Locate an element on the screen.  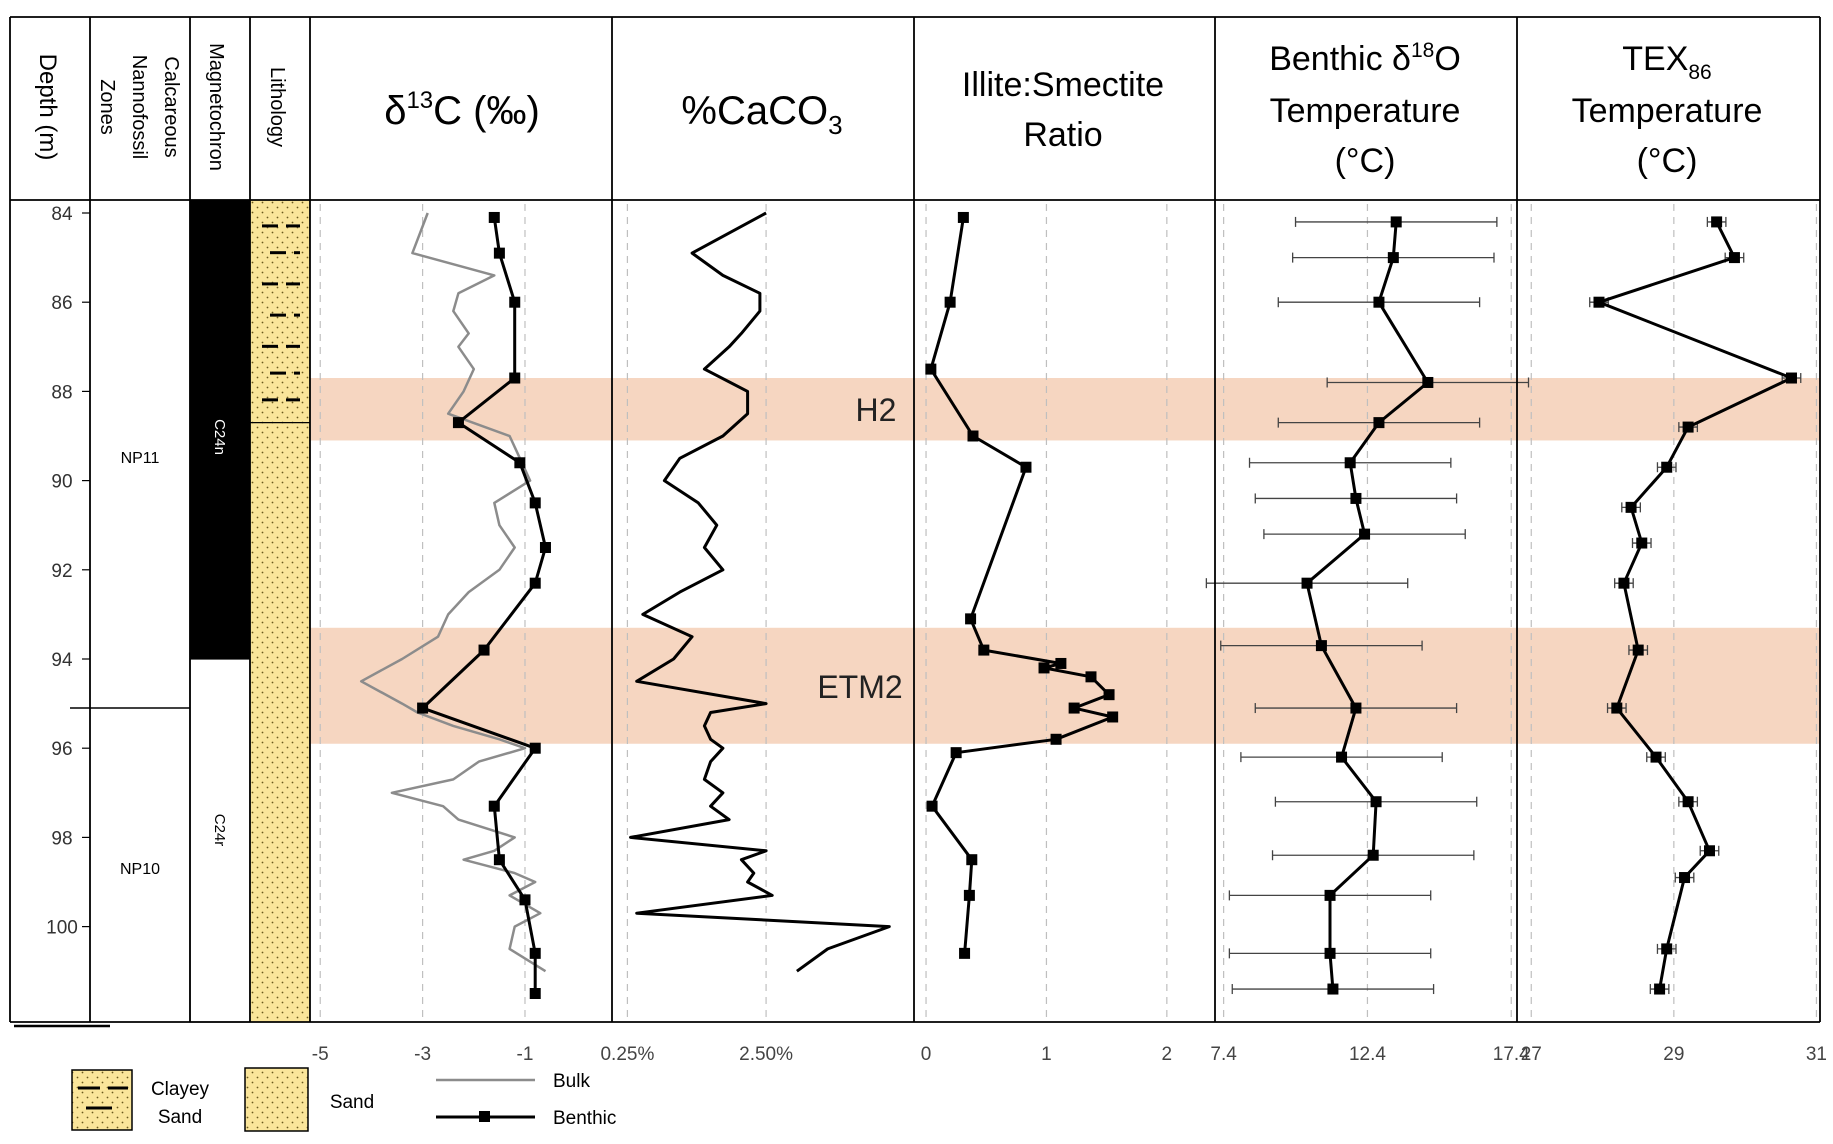
legend-benthic-label: Benthic is located at coordinates (584, 1118).